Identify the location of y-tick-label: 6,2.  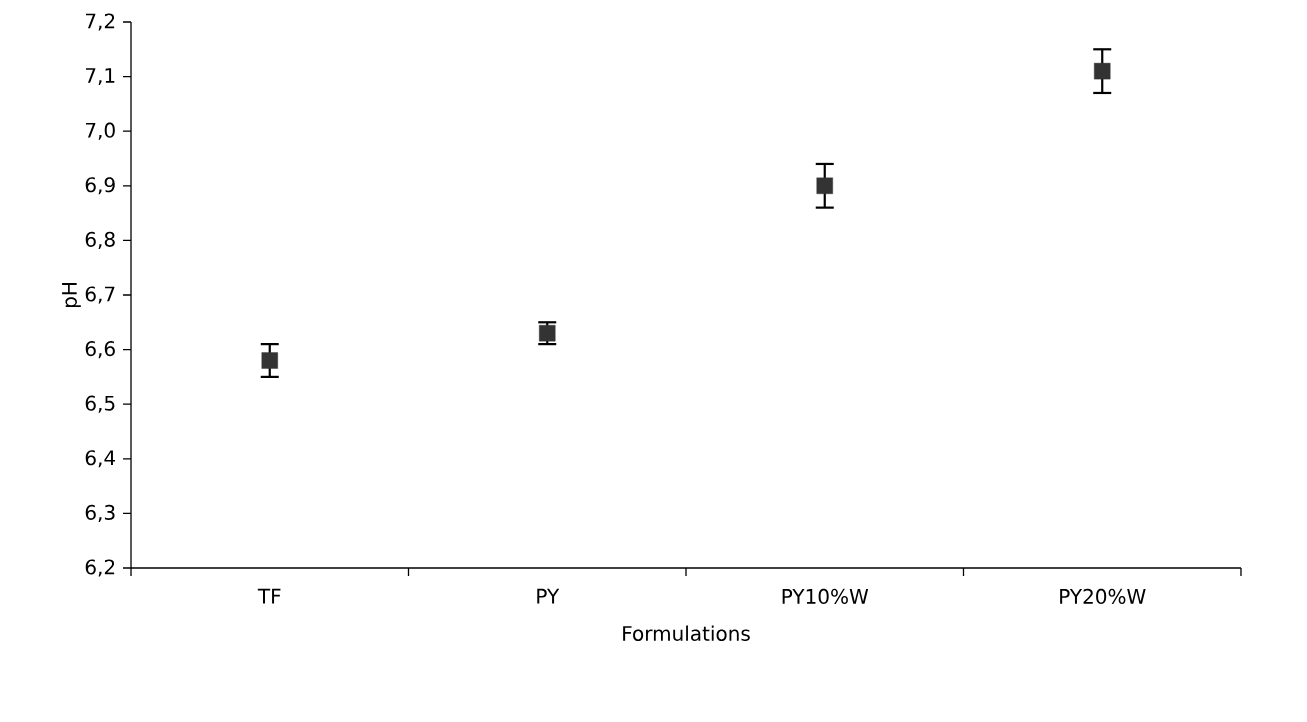
(100, 568).